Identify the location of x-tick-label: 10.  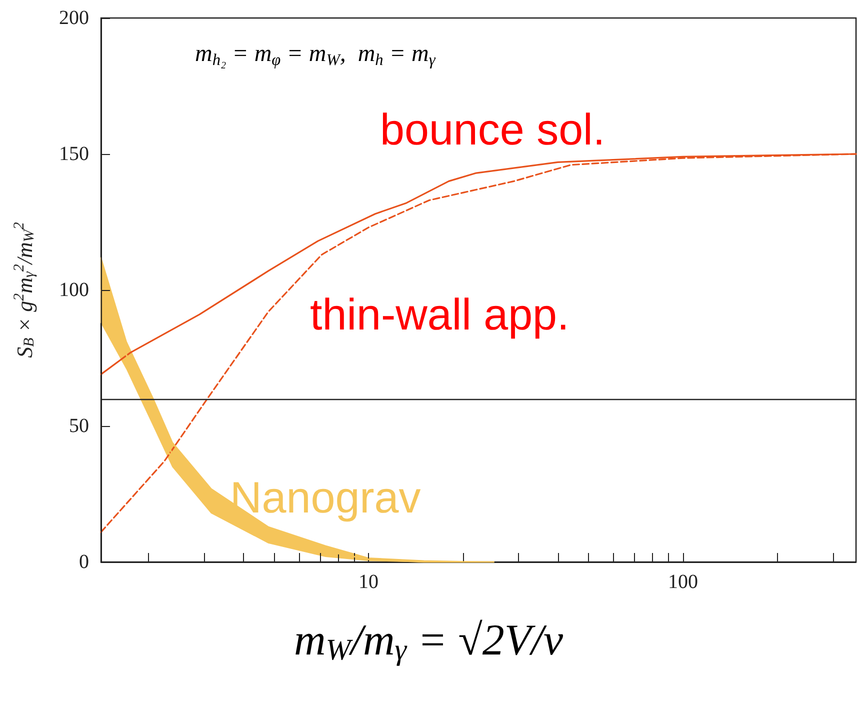
(368, 582).